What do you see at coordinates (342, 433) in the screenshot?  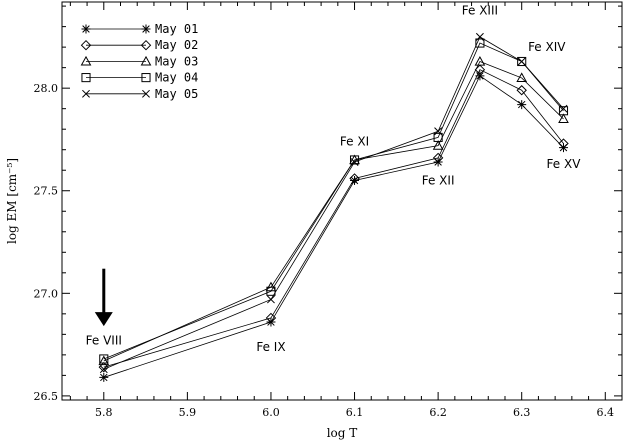 I see `x-axis-label: log T` at bounding box center [342, 433].